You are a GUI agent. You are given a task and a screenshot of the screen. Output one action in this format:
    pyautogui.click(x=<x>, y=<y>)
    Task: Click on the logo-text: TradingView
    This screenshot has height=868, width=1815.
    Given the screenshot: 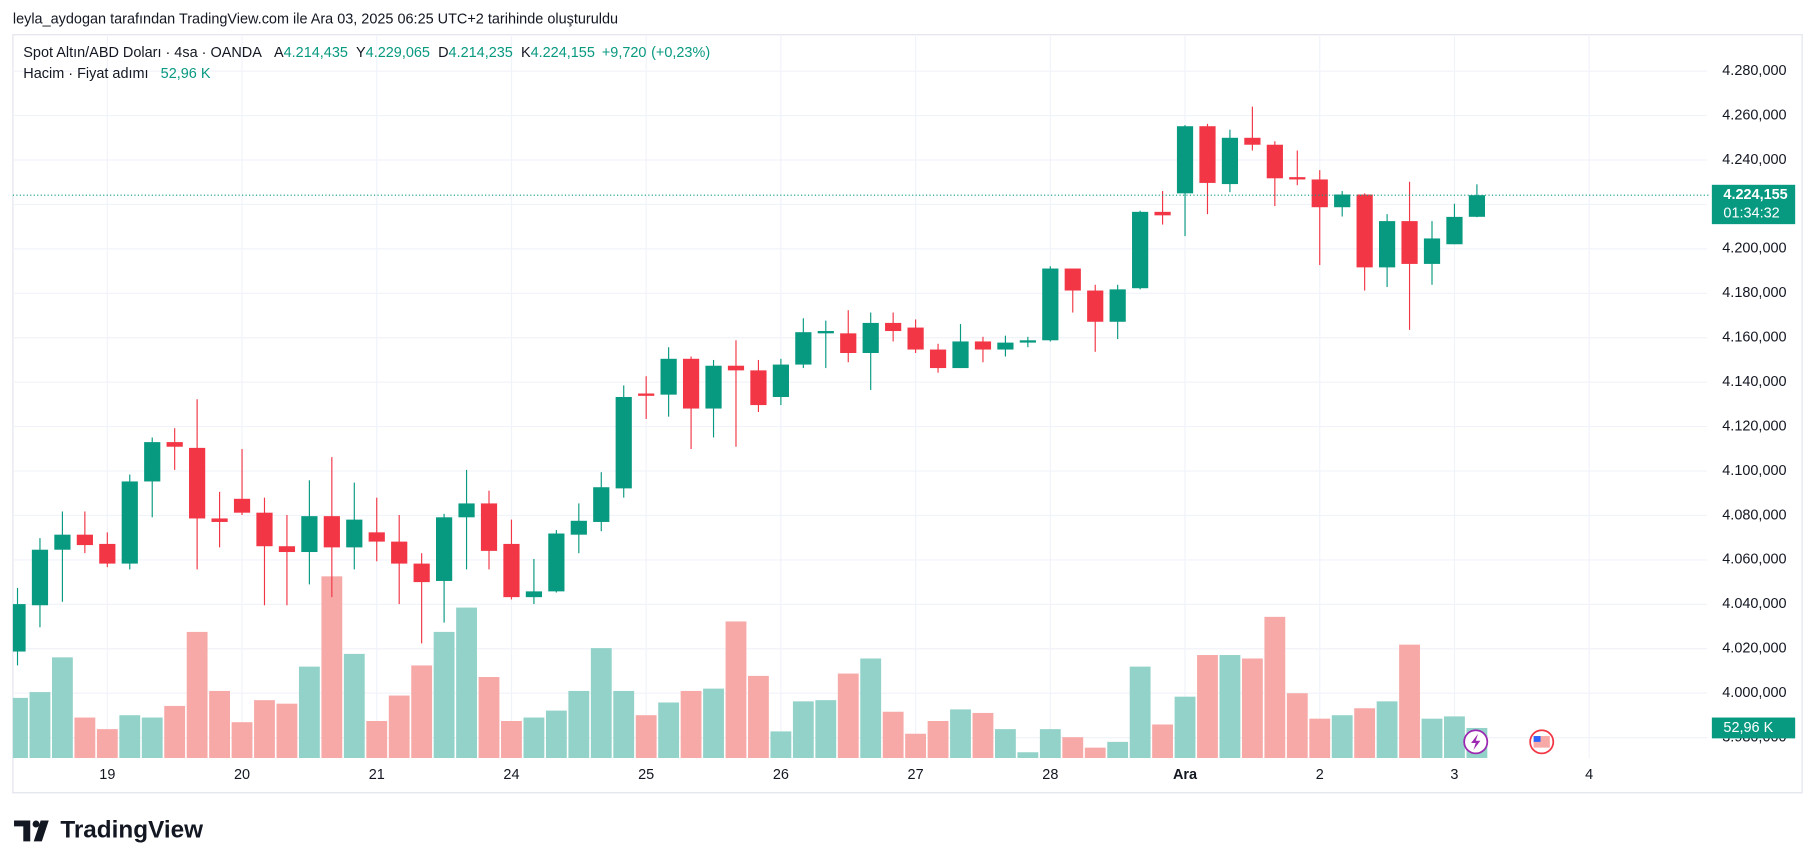 What is the action you would take?
    pyautogui.click(x=131, y=829)
    